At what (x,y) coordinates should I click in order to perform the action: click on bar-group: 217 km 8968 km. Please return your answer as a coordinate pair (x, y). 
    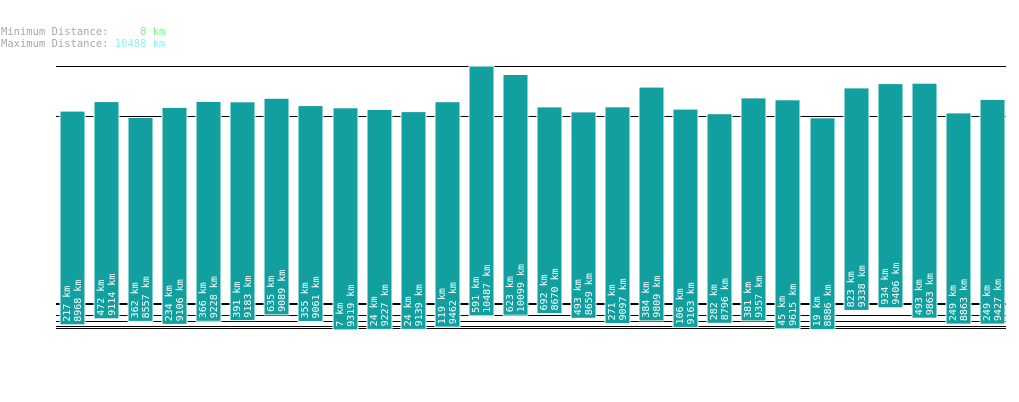
    Looking at the image, I should click on (72, 218).